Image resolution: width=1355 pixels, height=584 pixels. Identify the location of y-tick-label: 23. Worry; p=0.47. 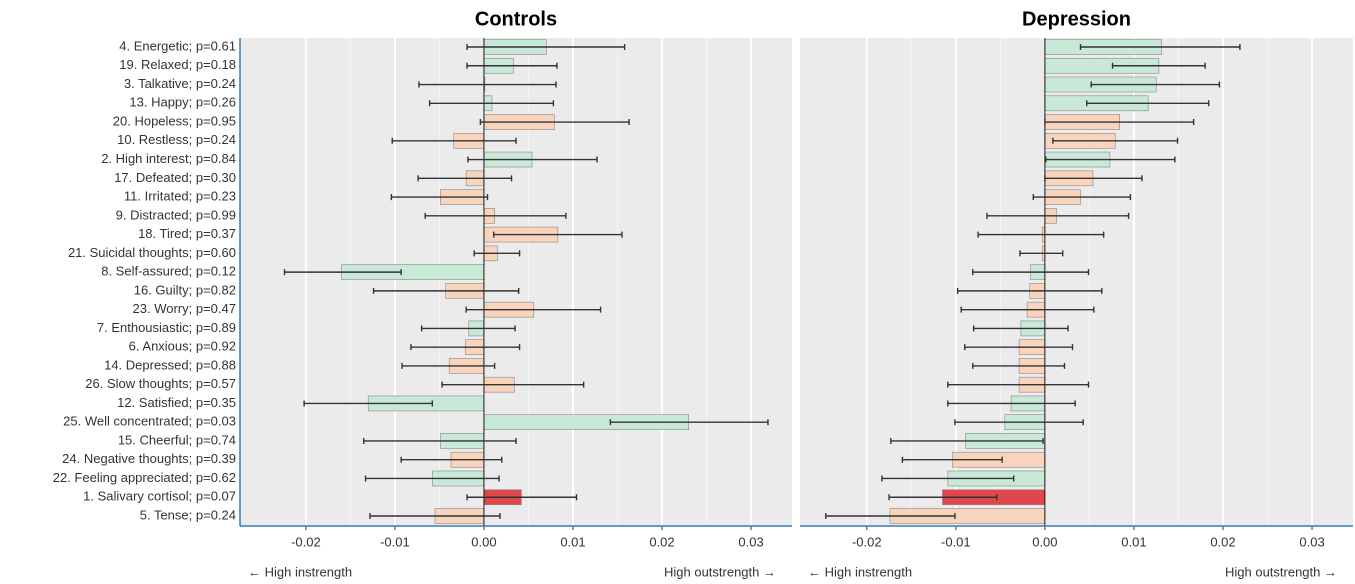
(184, 308).